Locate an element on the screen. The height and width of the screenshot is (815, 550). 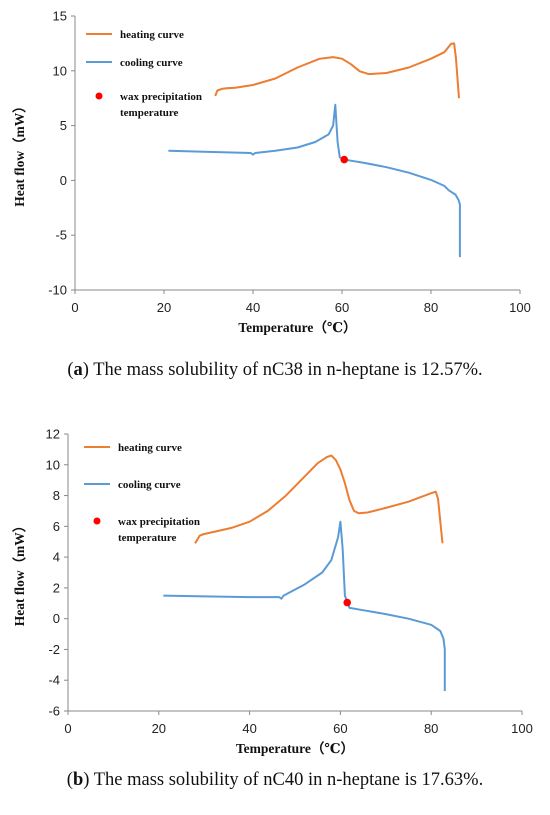
caption-a-label: a is located at coordinates (78, 370).